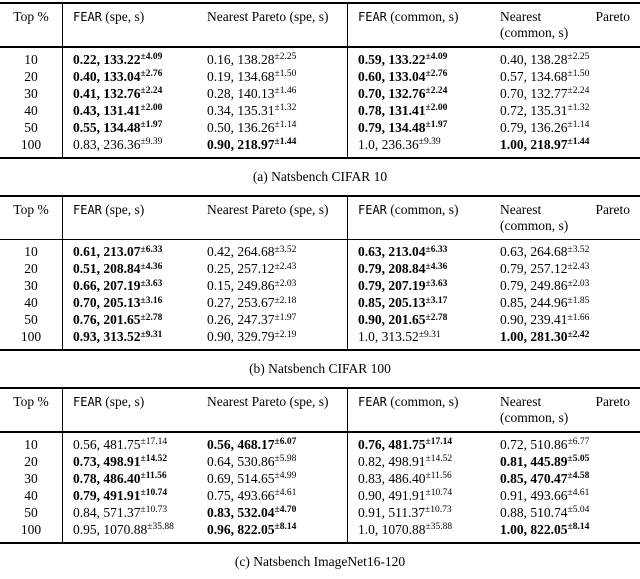  Describe the element at coordinates (423, 514) in the screenshot. I see `fear-common-cell: 0.91, 511.37±10.73` at that location.